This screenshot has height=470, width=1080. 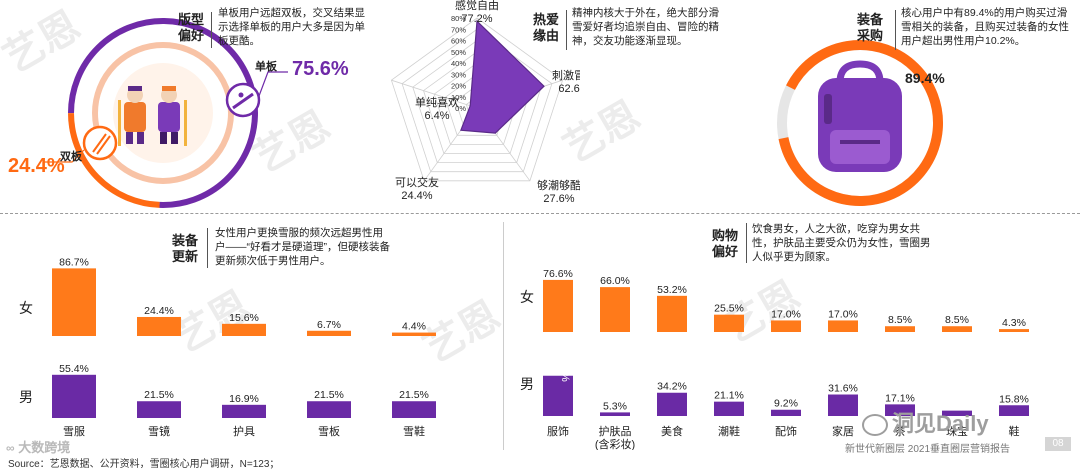 What do you see at coordinates (329, 325) in the screenshot?
I see `bar-label-female: 6.7%` at bounding box center [329, 325].